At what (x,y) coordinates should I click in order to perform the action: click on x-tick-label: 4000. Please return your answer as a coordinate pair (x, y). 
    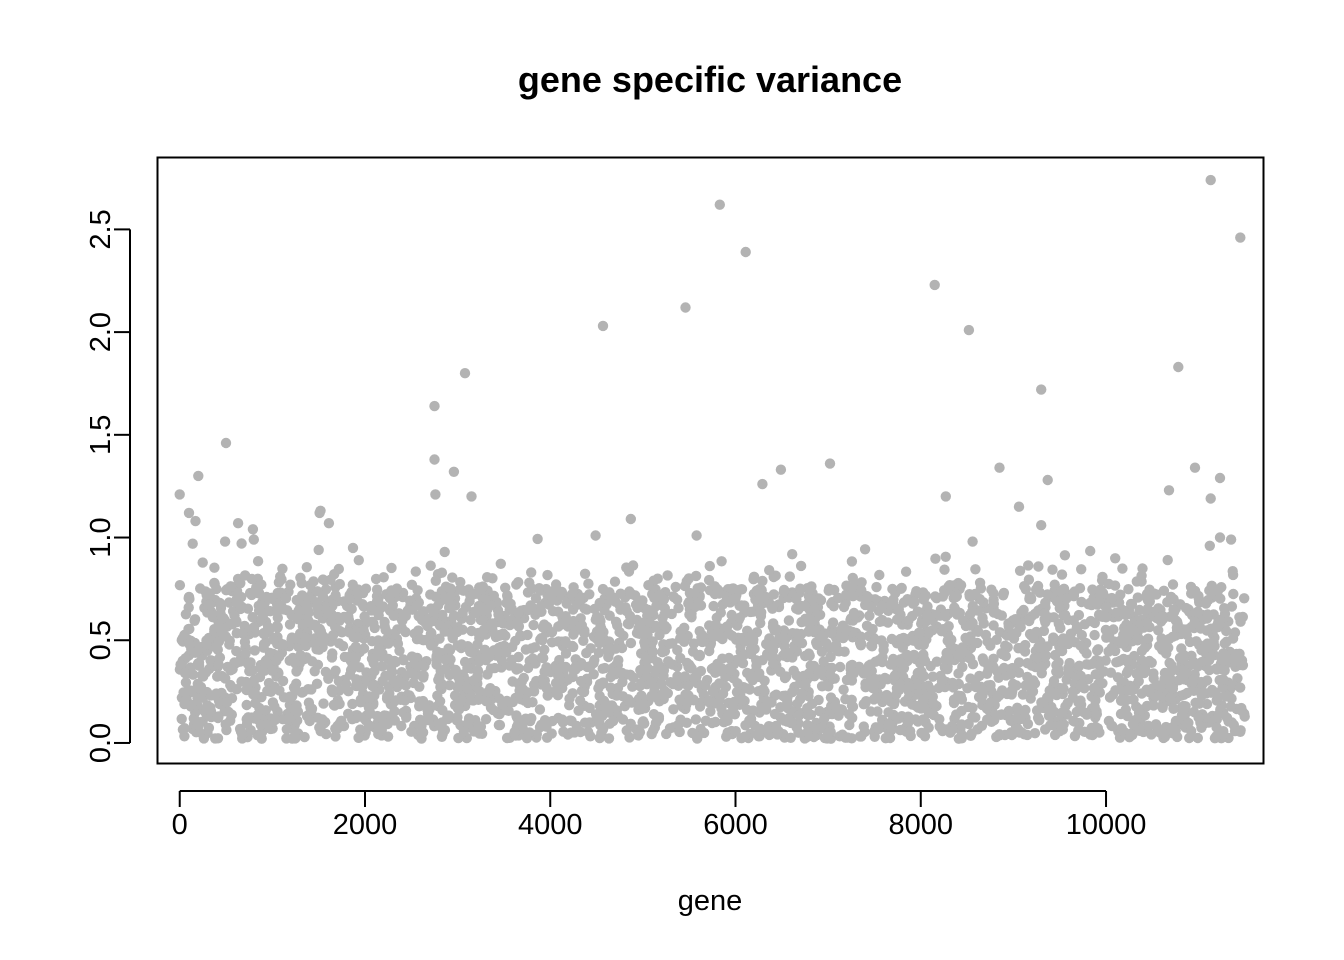
    Looking at the image, I should click on (550, 825).